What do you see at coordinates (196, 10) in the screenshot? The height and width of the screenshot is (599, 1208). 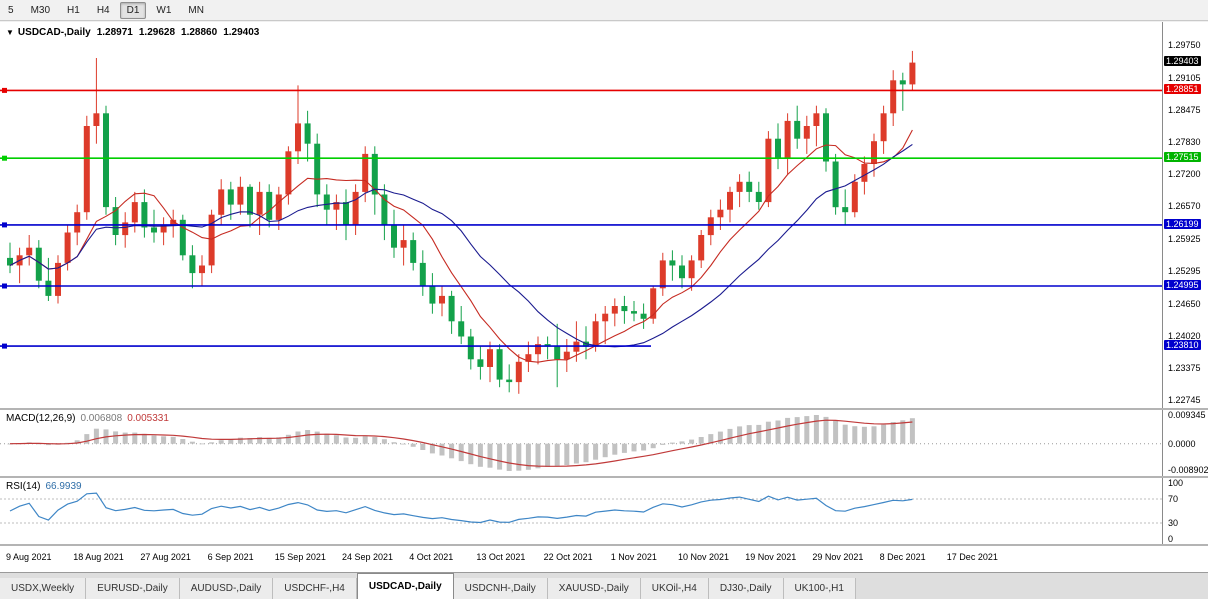 I see `timeframe-button-mn: MN` at bounding box center [196, 10].